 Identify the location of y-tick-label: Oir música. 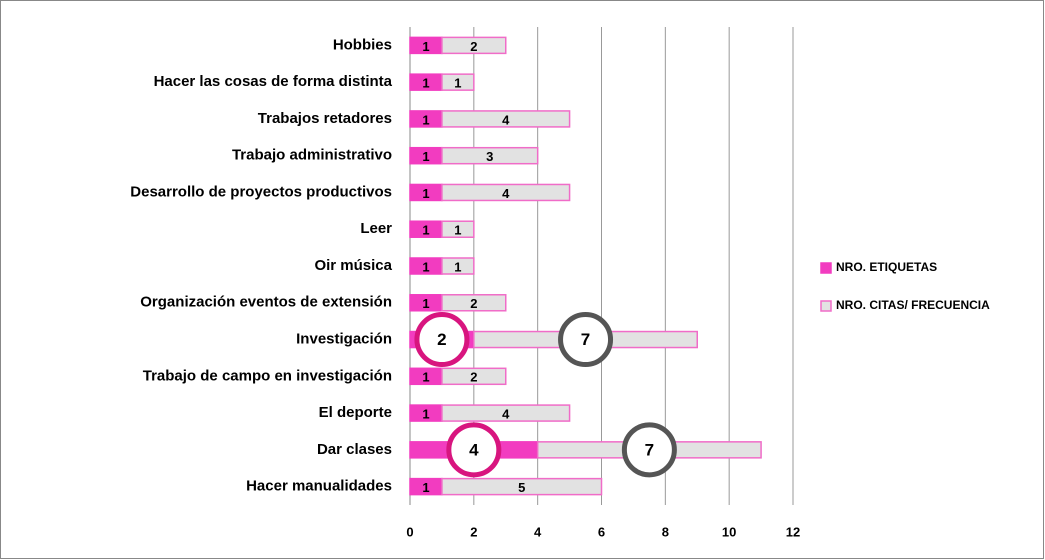
(353, 265).